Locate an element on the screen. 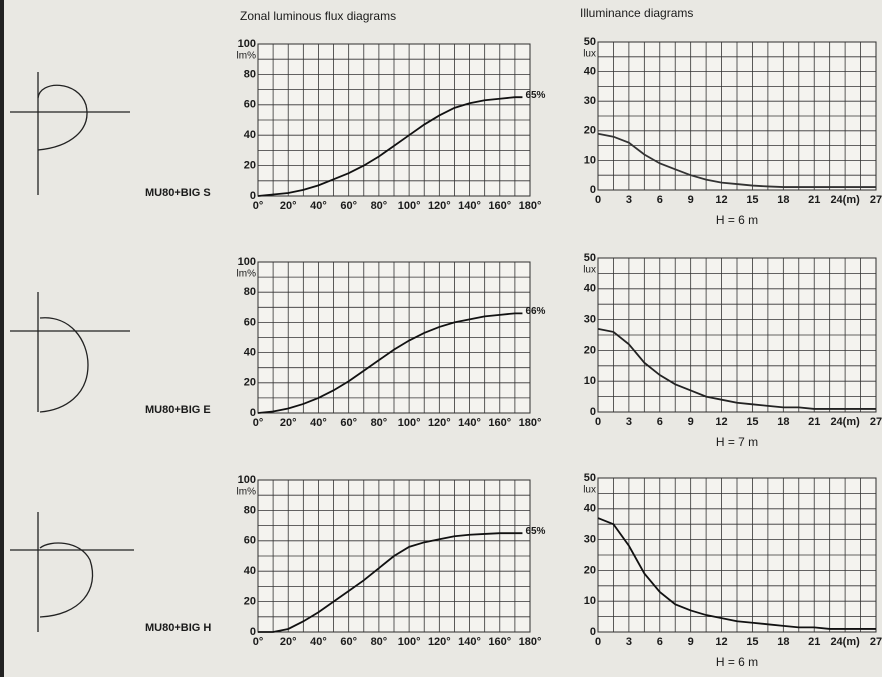 This screenshot has height=677, width=882. row-label: MU80+BIG E is located at coordinates (178, 410).